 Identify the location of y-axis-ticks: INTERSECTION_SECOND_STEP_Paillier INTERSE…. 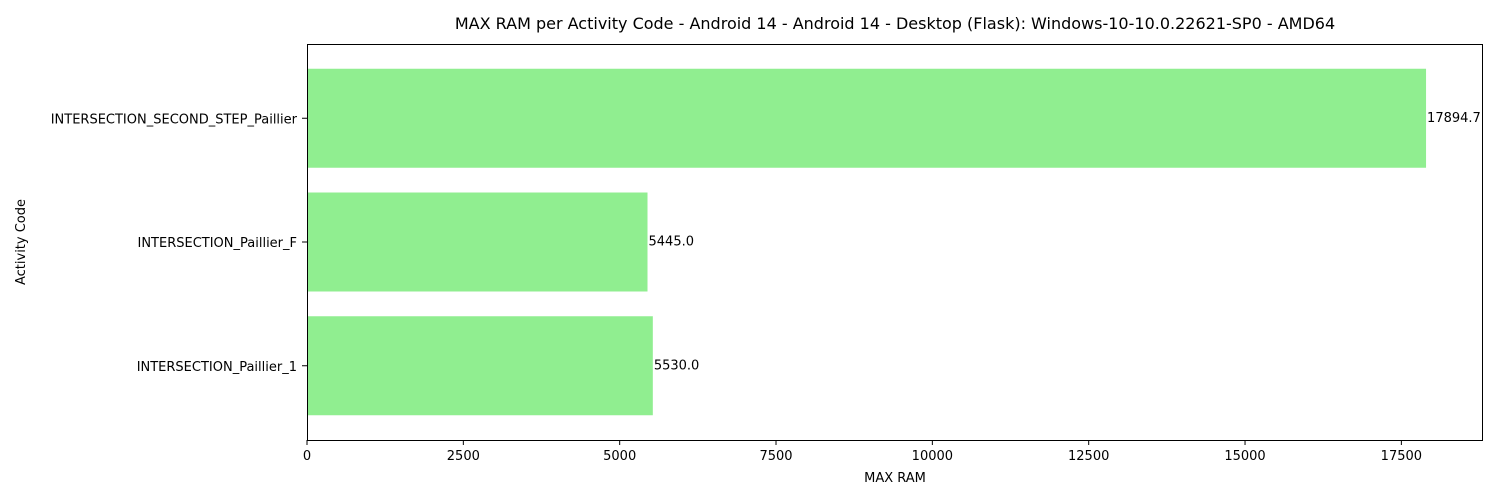
(179, 243).